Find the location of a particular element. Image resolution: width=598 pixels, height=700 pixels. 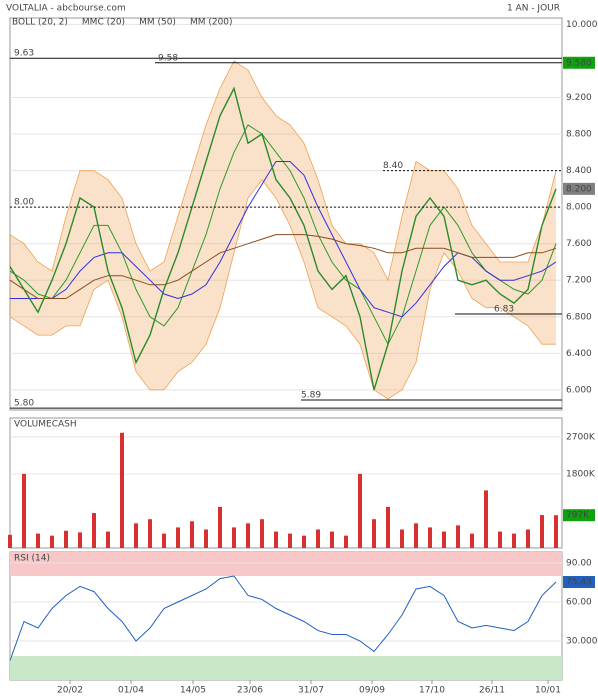

x-tick-label: 01/04 is located at coordinates (131, 691).